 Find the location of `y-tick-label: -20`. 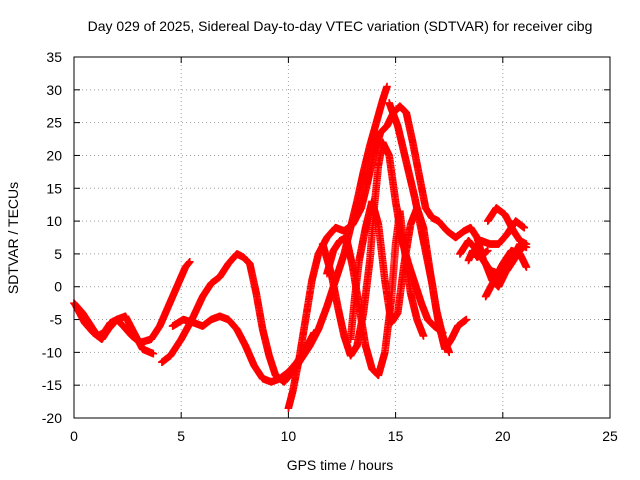

y-tick-label: -20 is located at coordinates (52, 418).